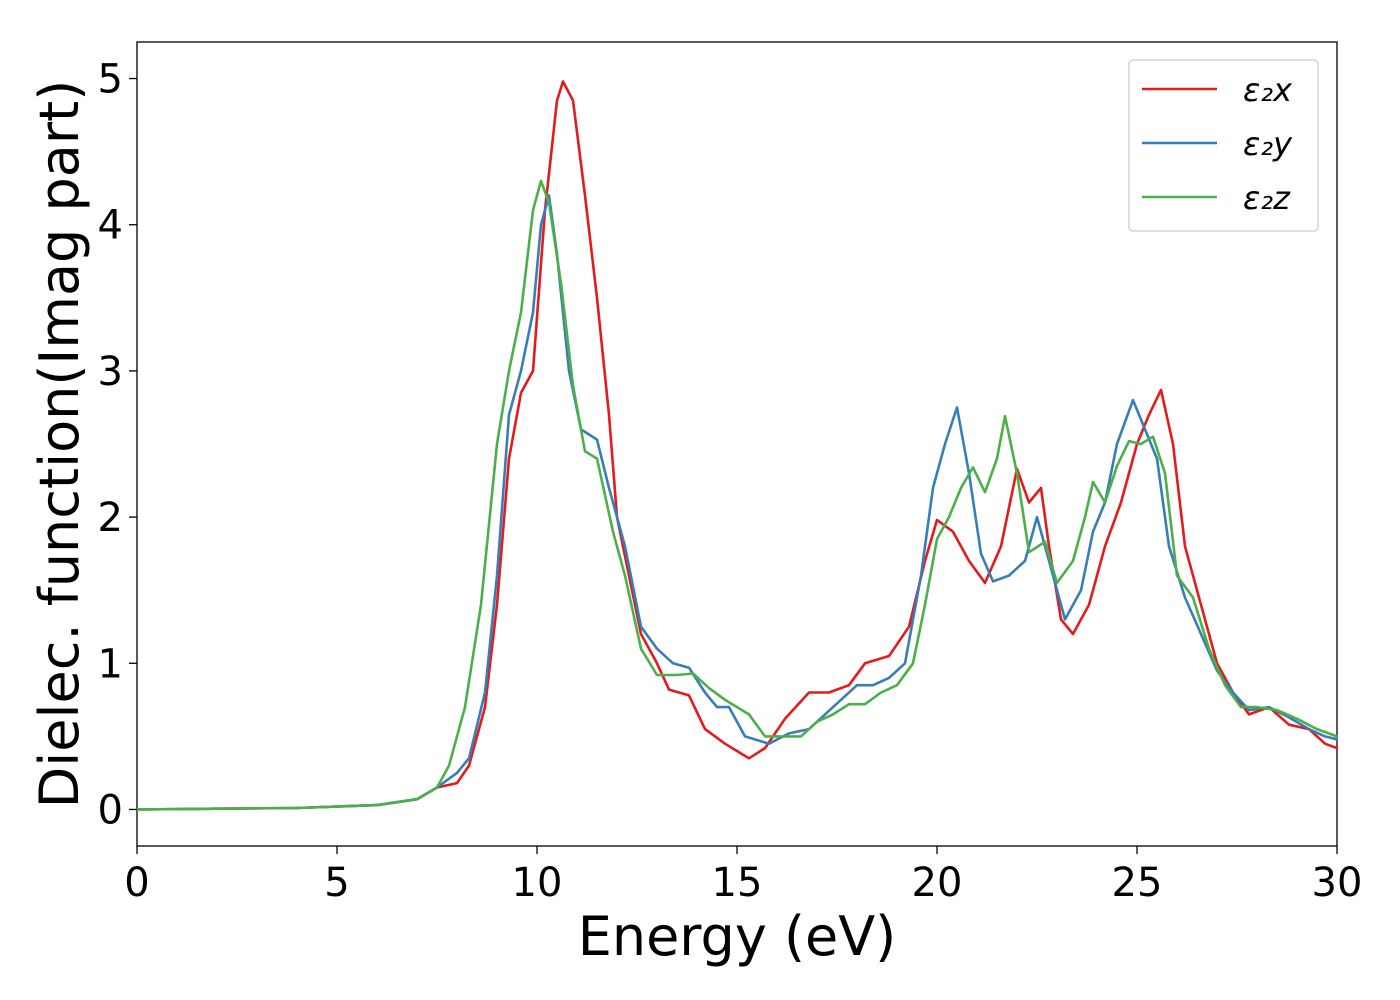 This screenshot has height=1000, width=1400. Describe the element at coordinates (117, 445) in the screenshot. I see `y-axis: 0 1 2 3 4 5` at that location.